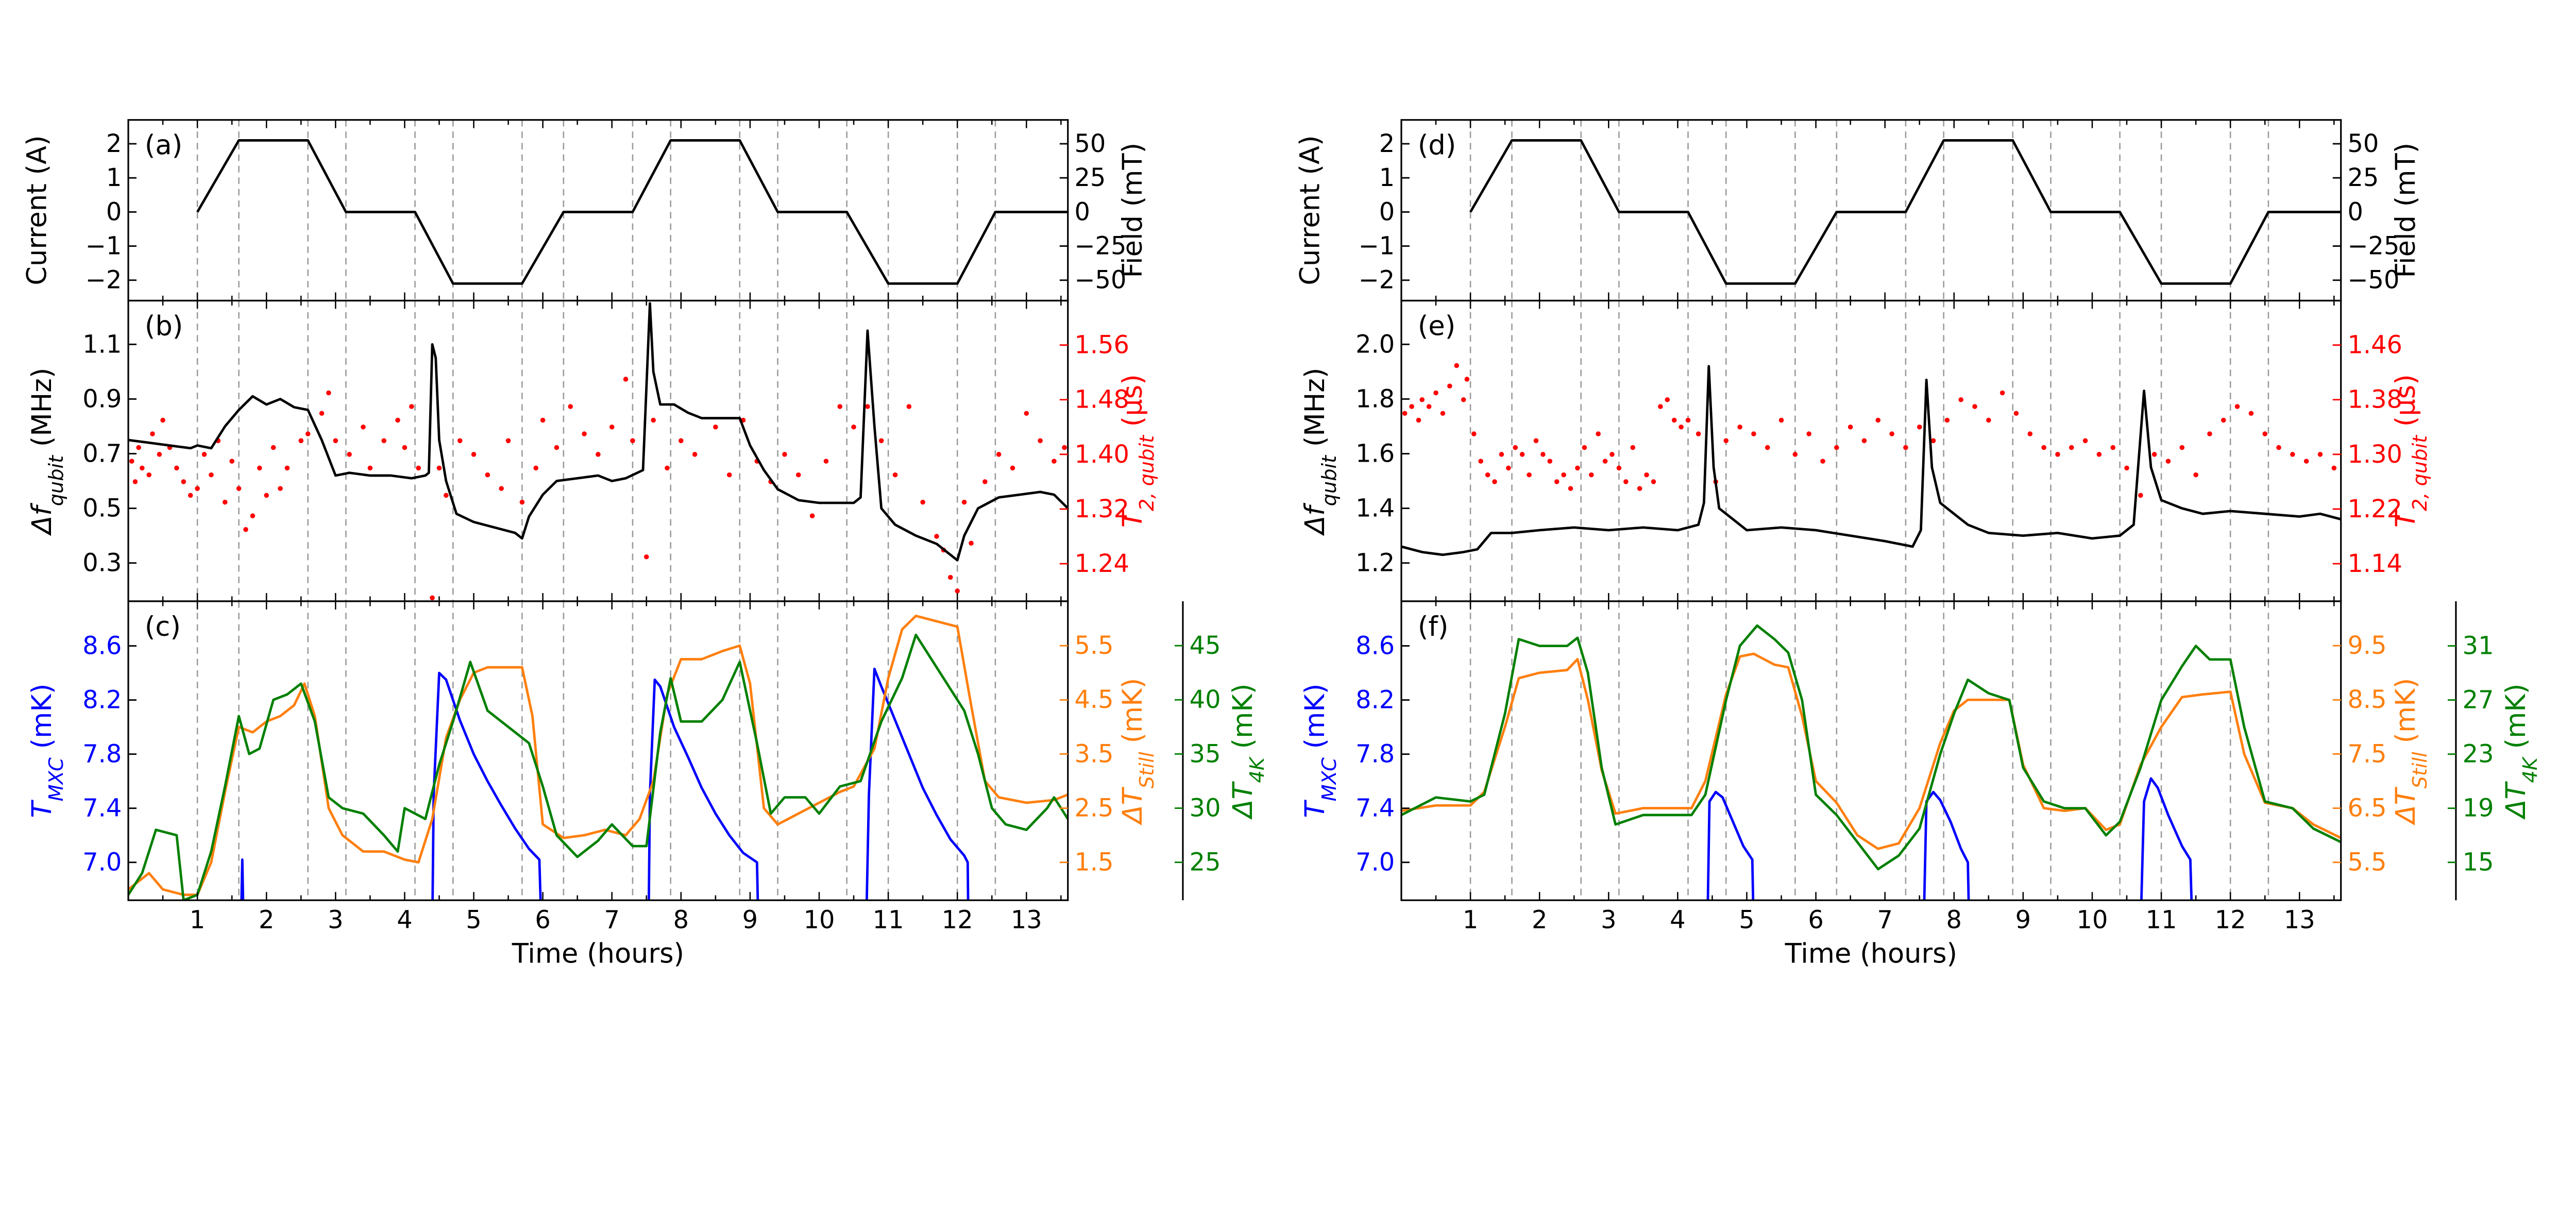 This screenshot has width=2576, height=1217. Describe the element at coordinates (1433, 627) in the screenshot. I see `panel-label: (f)` at that location.